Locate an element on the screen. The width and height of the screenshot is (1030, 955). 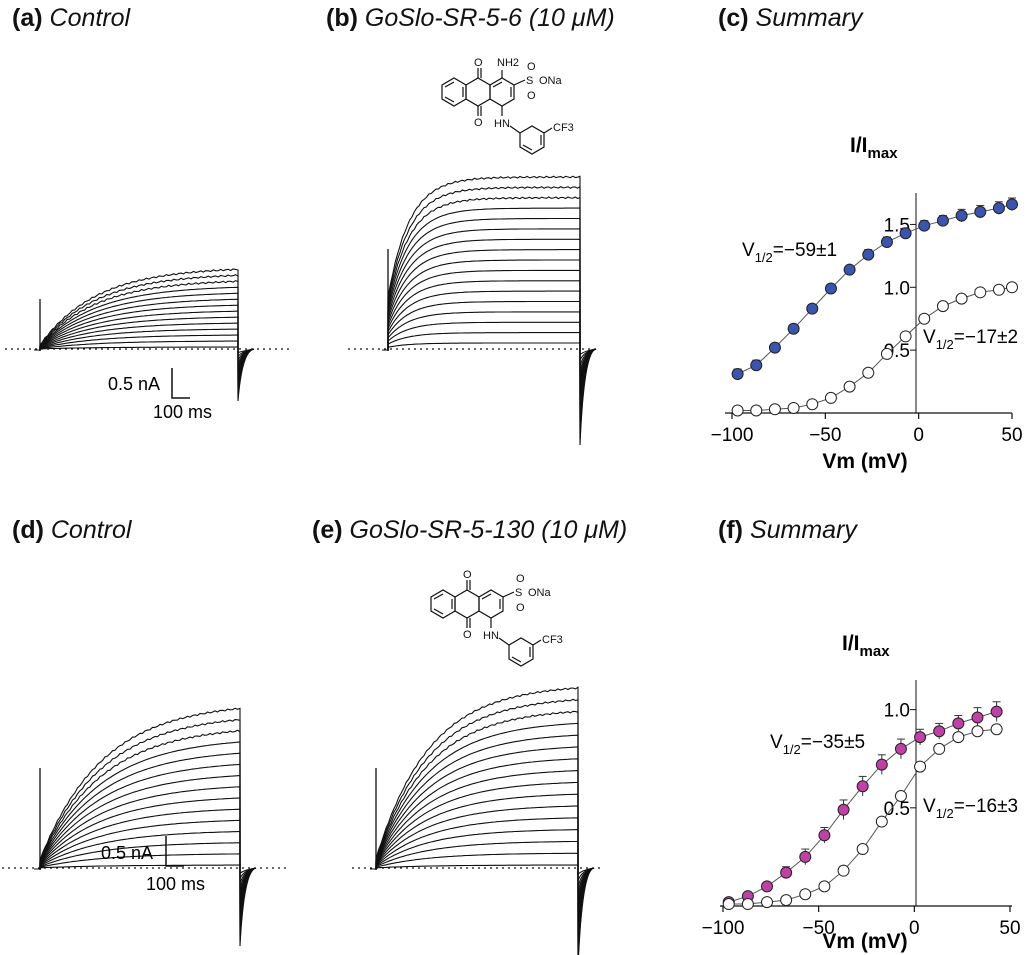
mol-b-label-cf3: CF3 is located at coordinates (563, 128).